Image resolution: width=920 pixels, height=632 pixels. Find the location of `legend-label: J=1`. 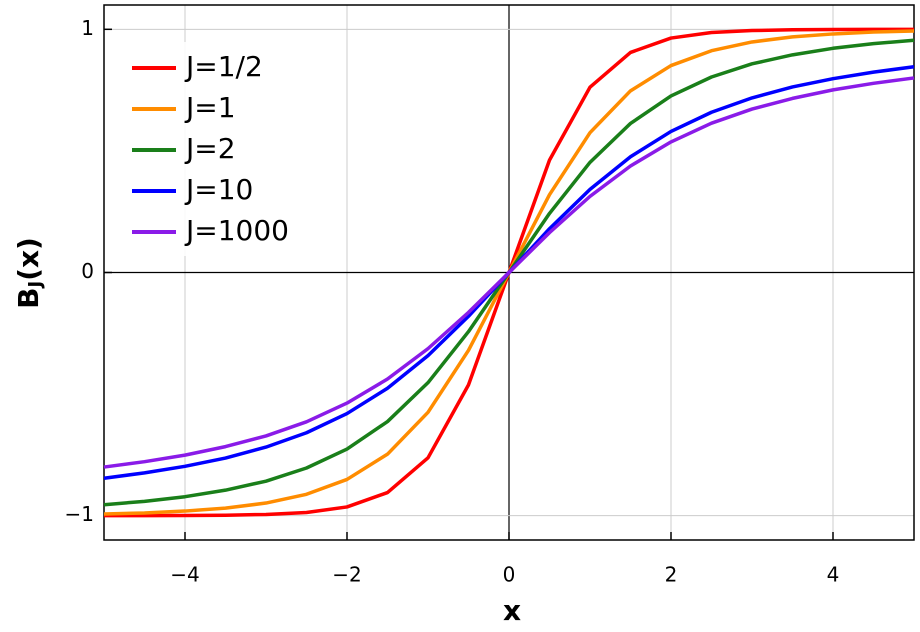

legend-label: J=1 is located at coordinates (210, 107).